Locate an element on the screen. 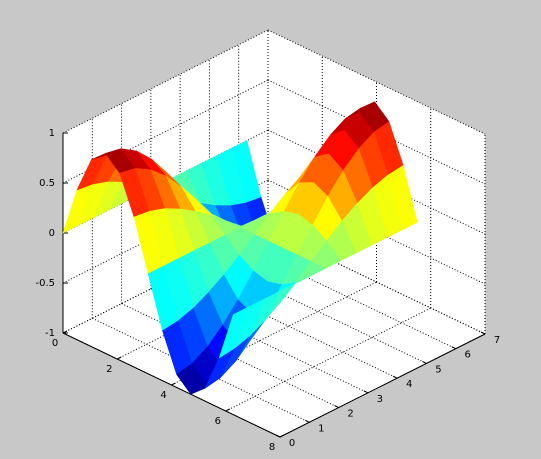  y-tick-label: 7 is located at coordinates (497, 340).